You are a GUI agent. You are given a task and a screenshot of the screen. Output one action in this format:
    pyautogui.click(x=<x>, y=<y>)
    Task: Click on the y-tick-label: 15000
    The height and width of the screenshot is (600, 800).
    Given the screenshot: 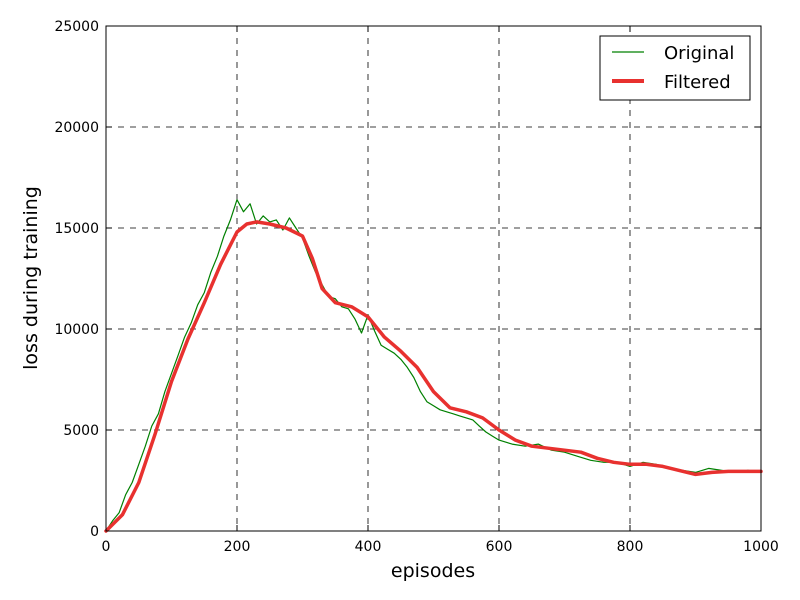 What is the action you would take?
    pyautogui.click(x=76, y=229)
    